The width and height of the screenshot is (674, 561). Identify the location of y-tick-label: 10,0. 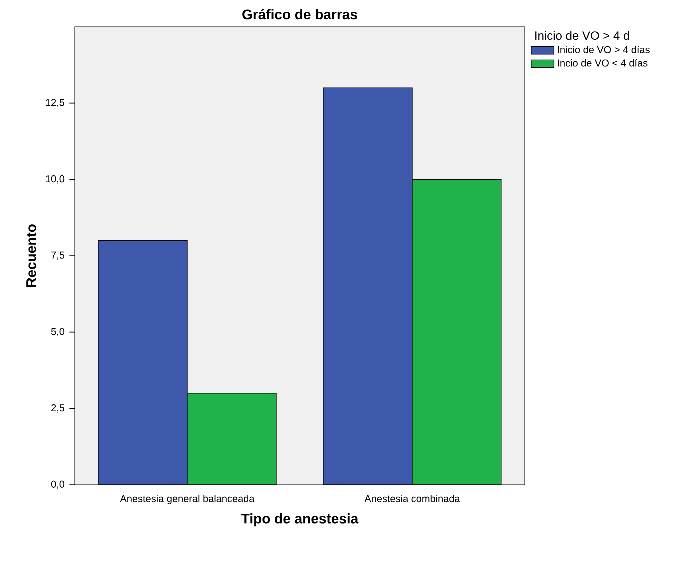
(55, 180).